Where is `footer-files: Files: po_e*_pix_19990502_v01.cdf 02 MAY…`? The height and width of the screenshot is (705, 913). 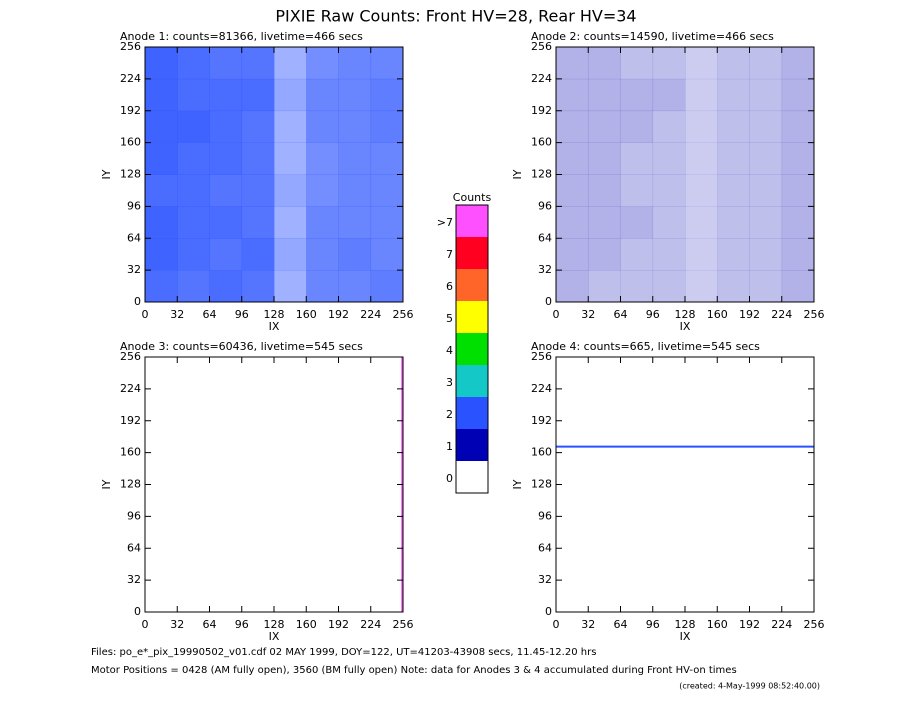
footer-files: Files: po_e*_pix_19990502_v01.cdf 02 MAY… is located at coordinates (343, 652).